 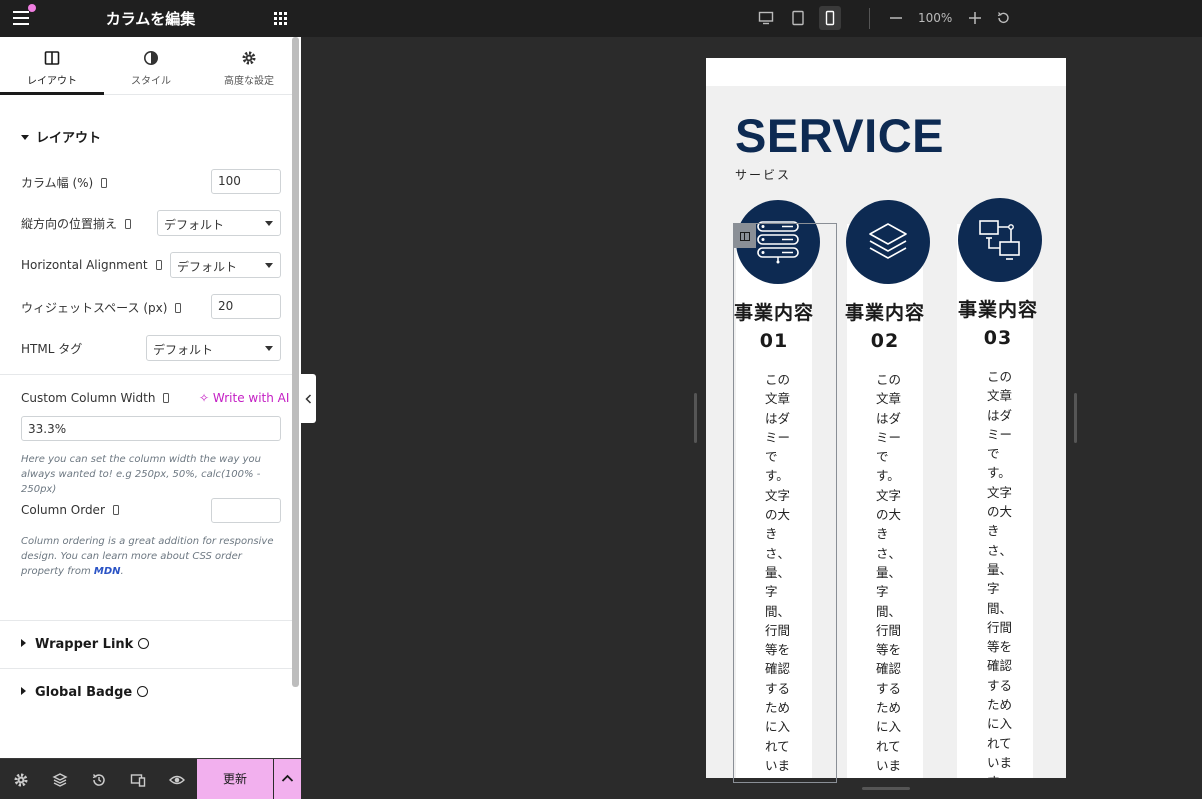 I want to click on tab-style: スタイル, so click(x=151, y=66).